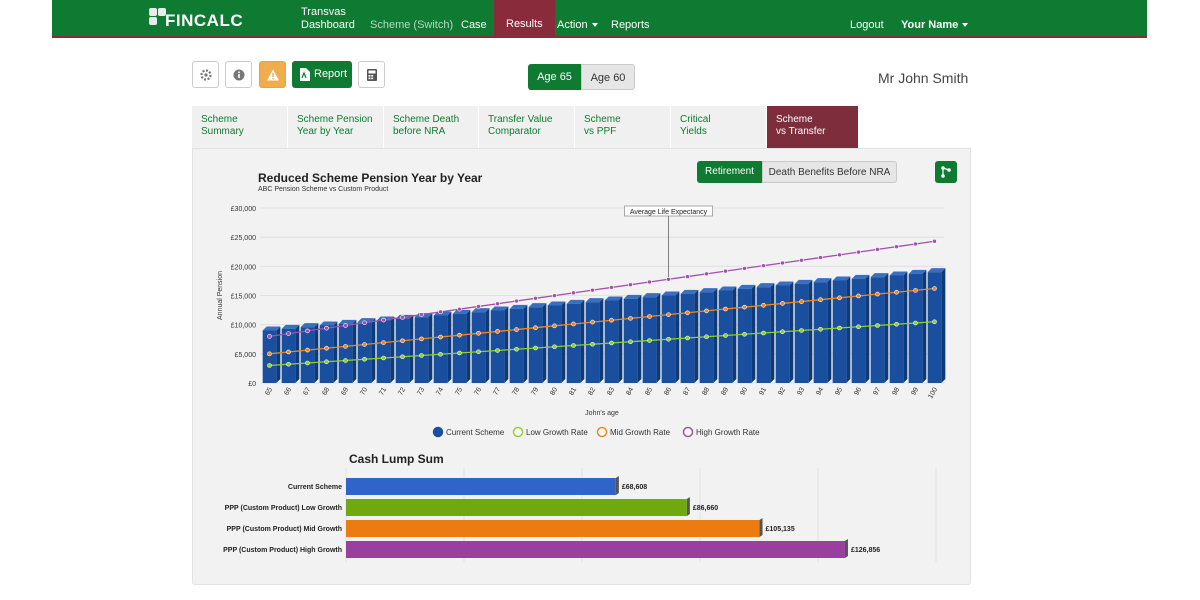 The image size is (1200, 600). I want to click on x-tick-label: 84, so click(630, 391).